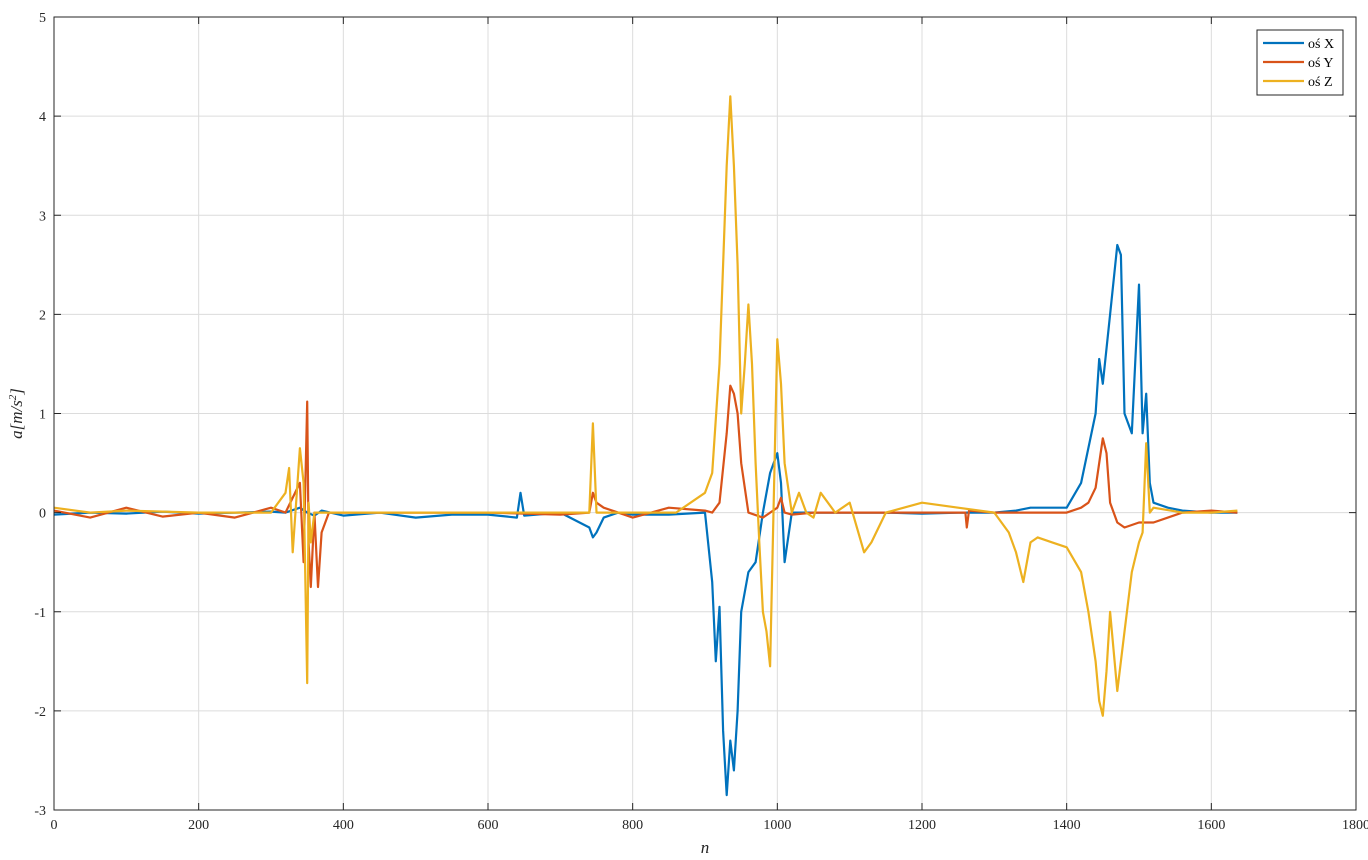 The height and width of the screenshot is (860, 1368). I want to click on y-tick-label: 2, so click(42, 315).